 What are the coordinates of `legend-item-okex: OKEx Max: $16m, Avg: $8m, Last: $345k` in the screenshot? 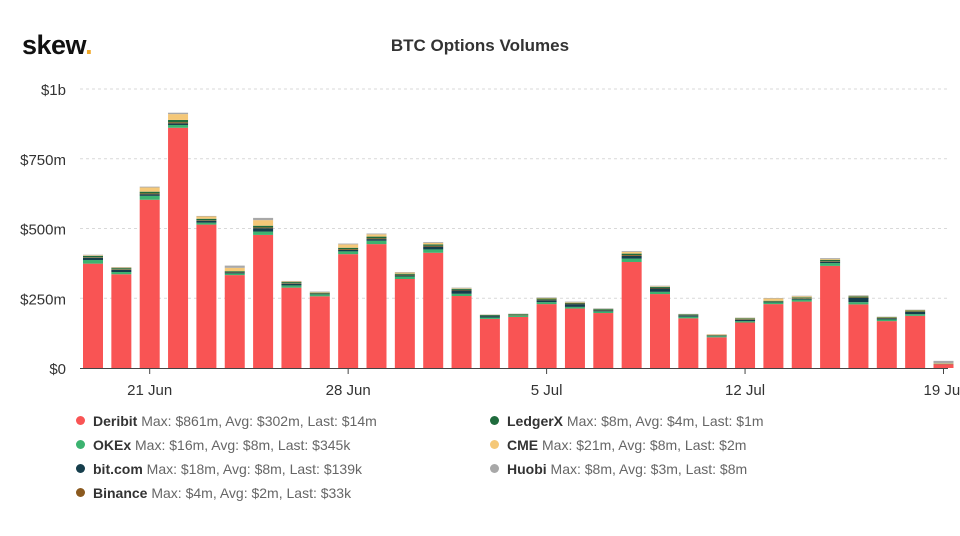 It's located at (213, 445).